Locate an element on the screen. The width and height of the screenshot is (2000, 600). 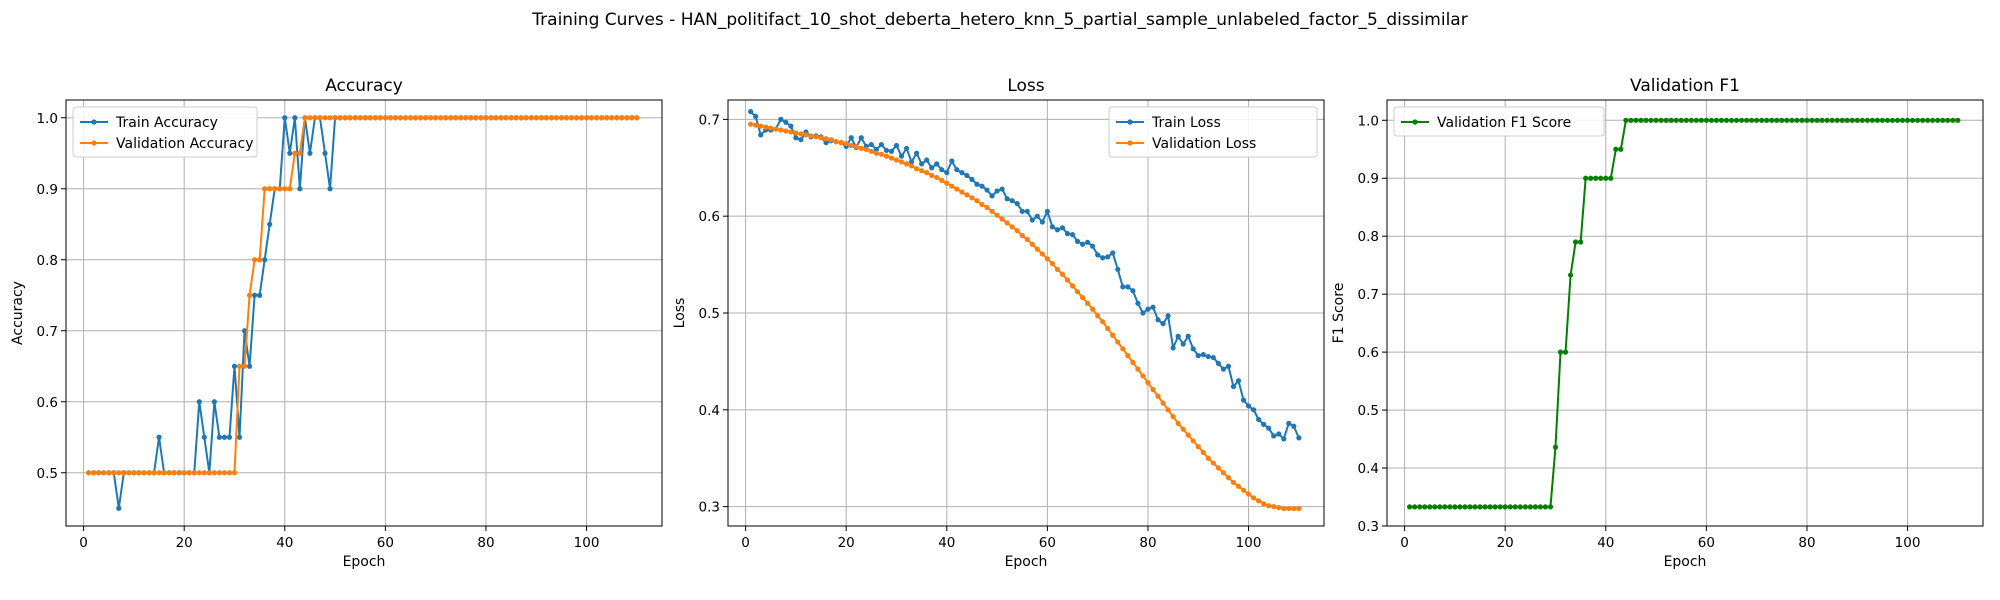
y-tick-label: 0.6 is located at coordinates (47, 403).